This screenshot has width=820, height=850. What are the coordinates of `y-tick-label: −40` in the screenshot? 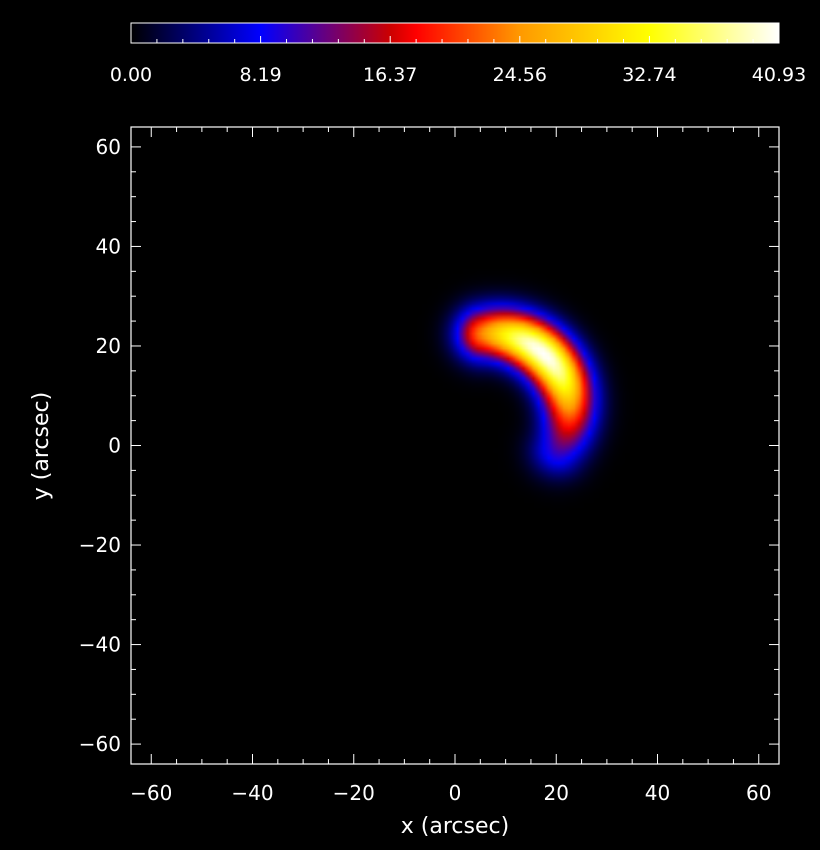 It's located at (100, 645).